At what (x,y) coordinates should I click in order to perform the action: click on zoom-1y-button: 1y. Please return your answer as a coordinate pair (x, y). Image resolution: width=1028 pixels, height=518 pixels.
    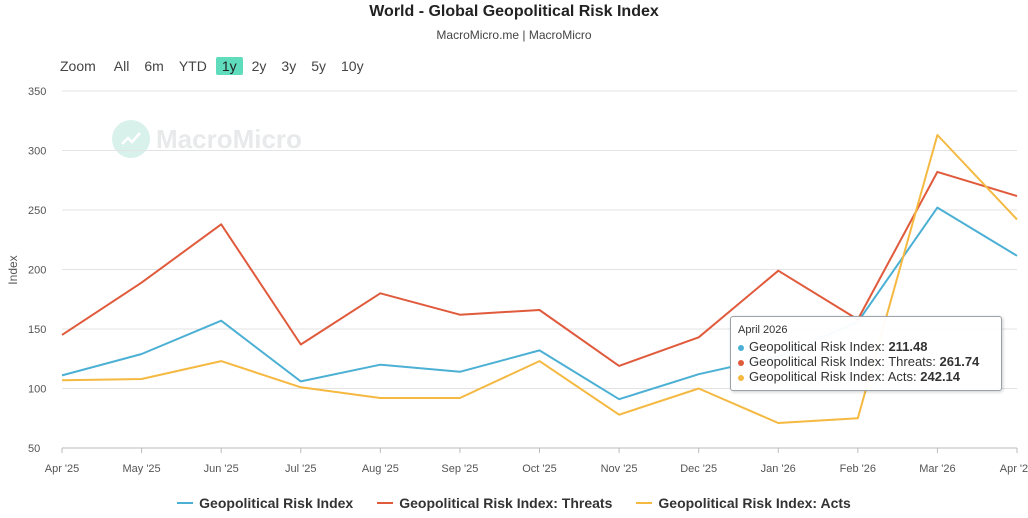
    Looking at the image, I should click on (229, 66).